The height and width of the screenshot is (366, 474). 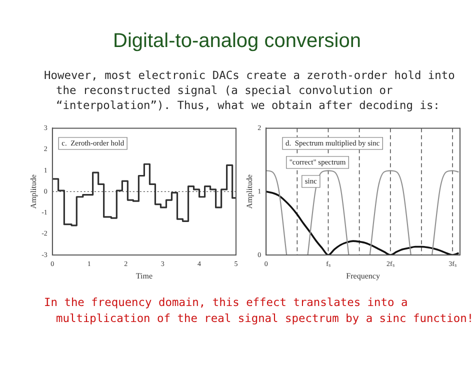 What do you see at coordinates (144, 275) in the screenshot?
I see `x-axis-title: Time` at bounding box center [144, 275].